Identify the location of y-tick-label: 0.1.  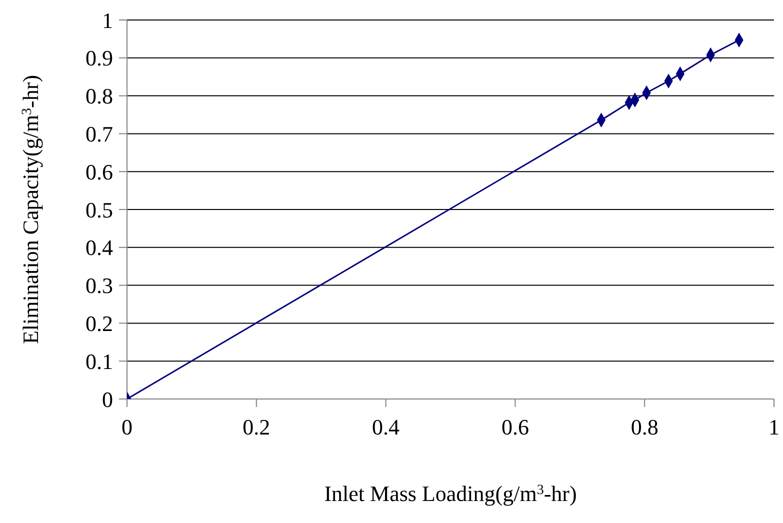
(99, 361).